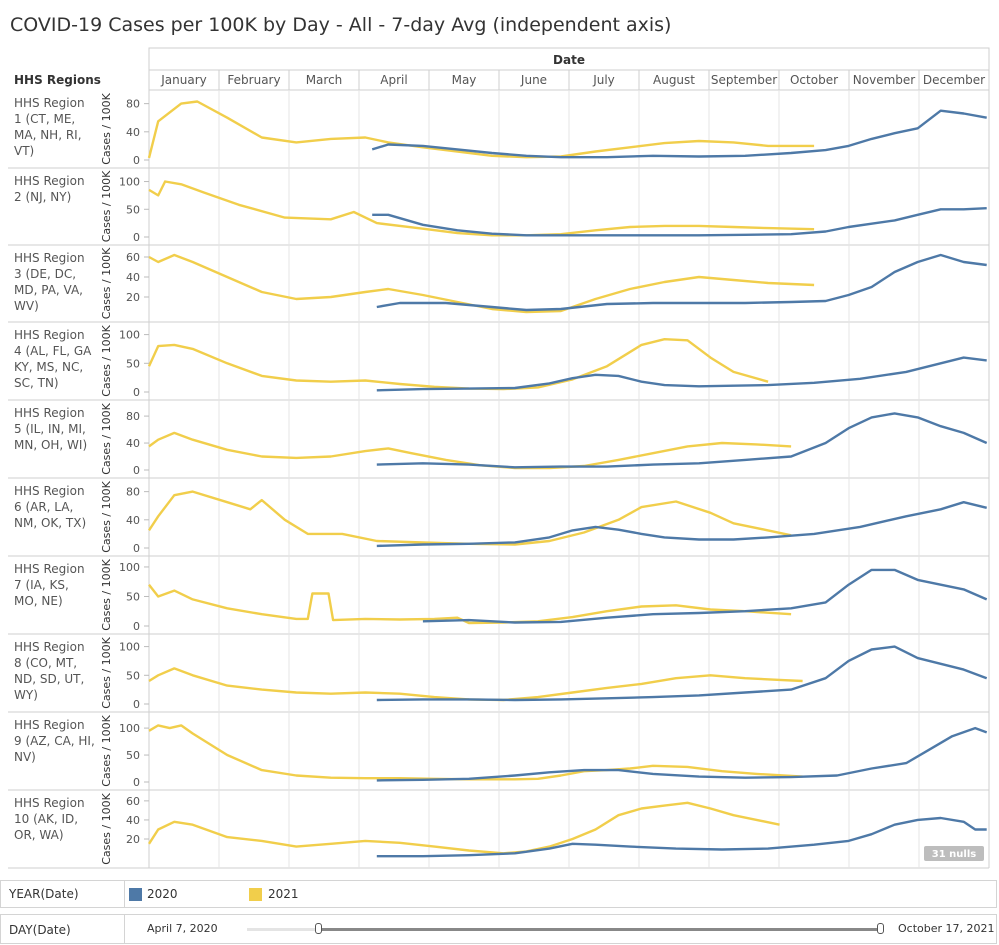 Image resolution: width=999 pixels, height=945 pixels. Describe the element at coordinates (45, 663) in the screenshot. I see `region-label-line: 8 (CO, MT,` at that location.